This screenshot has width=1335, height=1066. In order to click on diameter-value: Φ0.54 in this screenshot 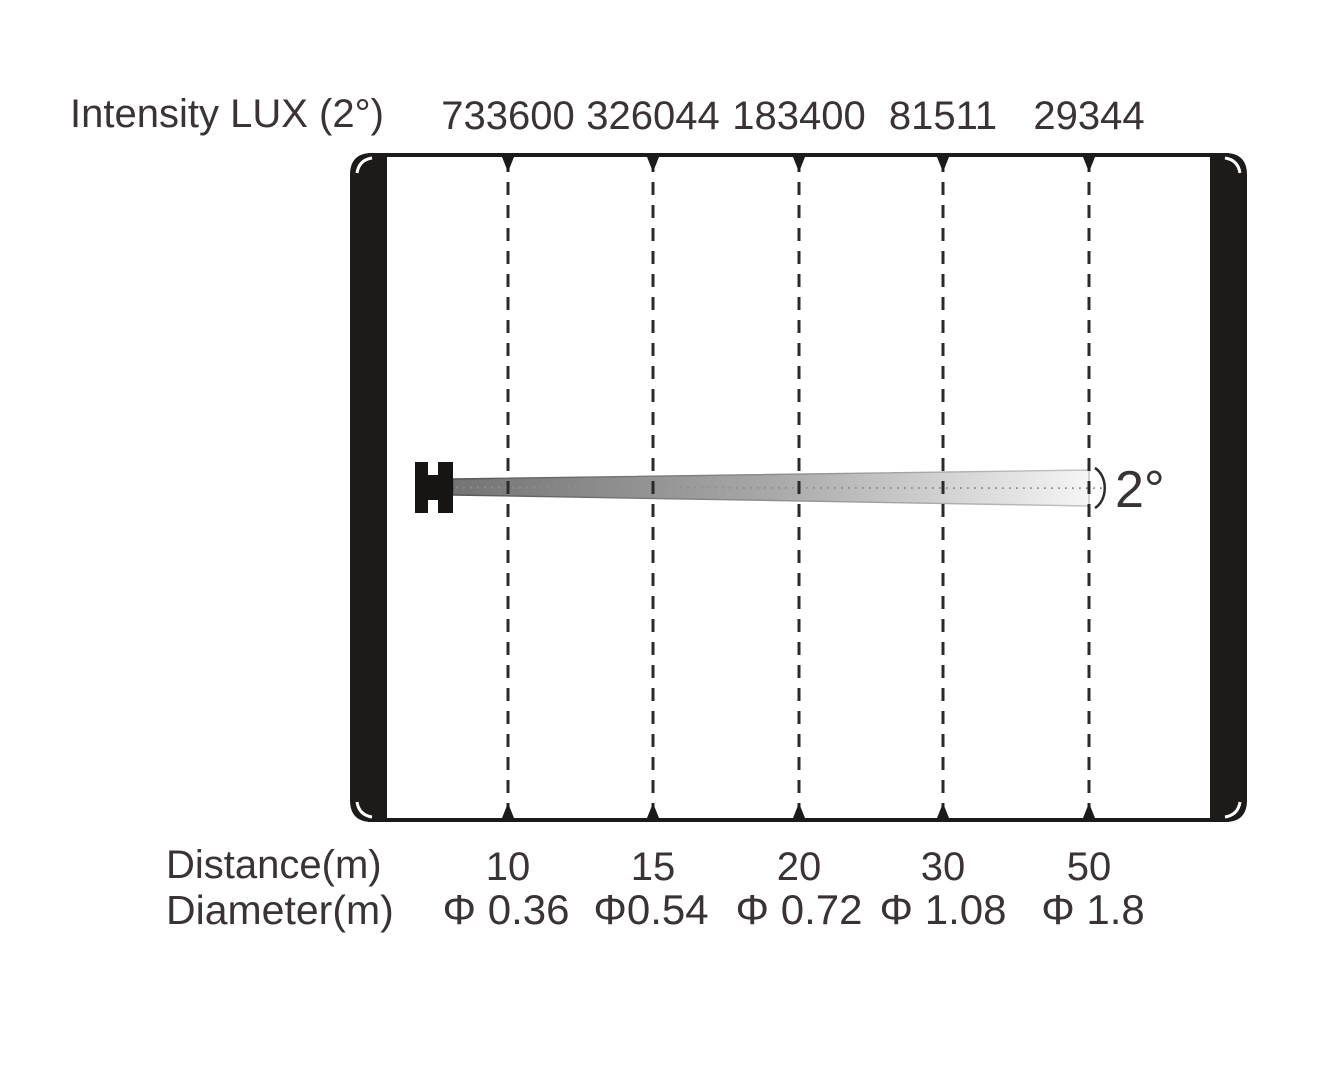, I will do `click(651, 909)`.